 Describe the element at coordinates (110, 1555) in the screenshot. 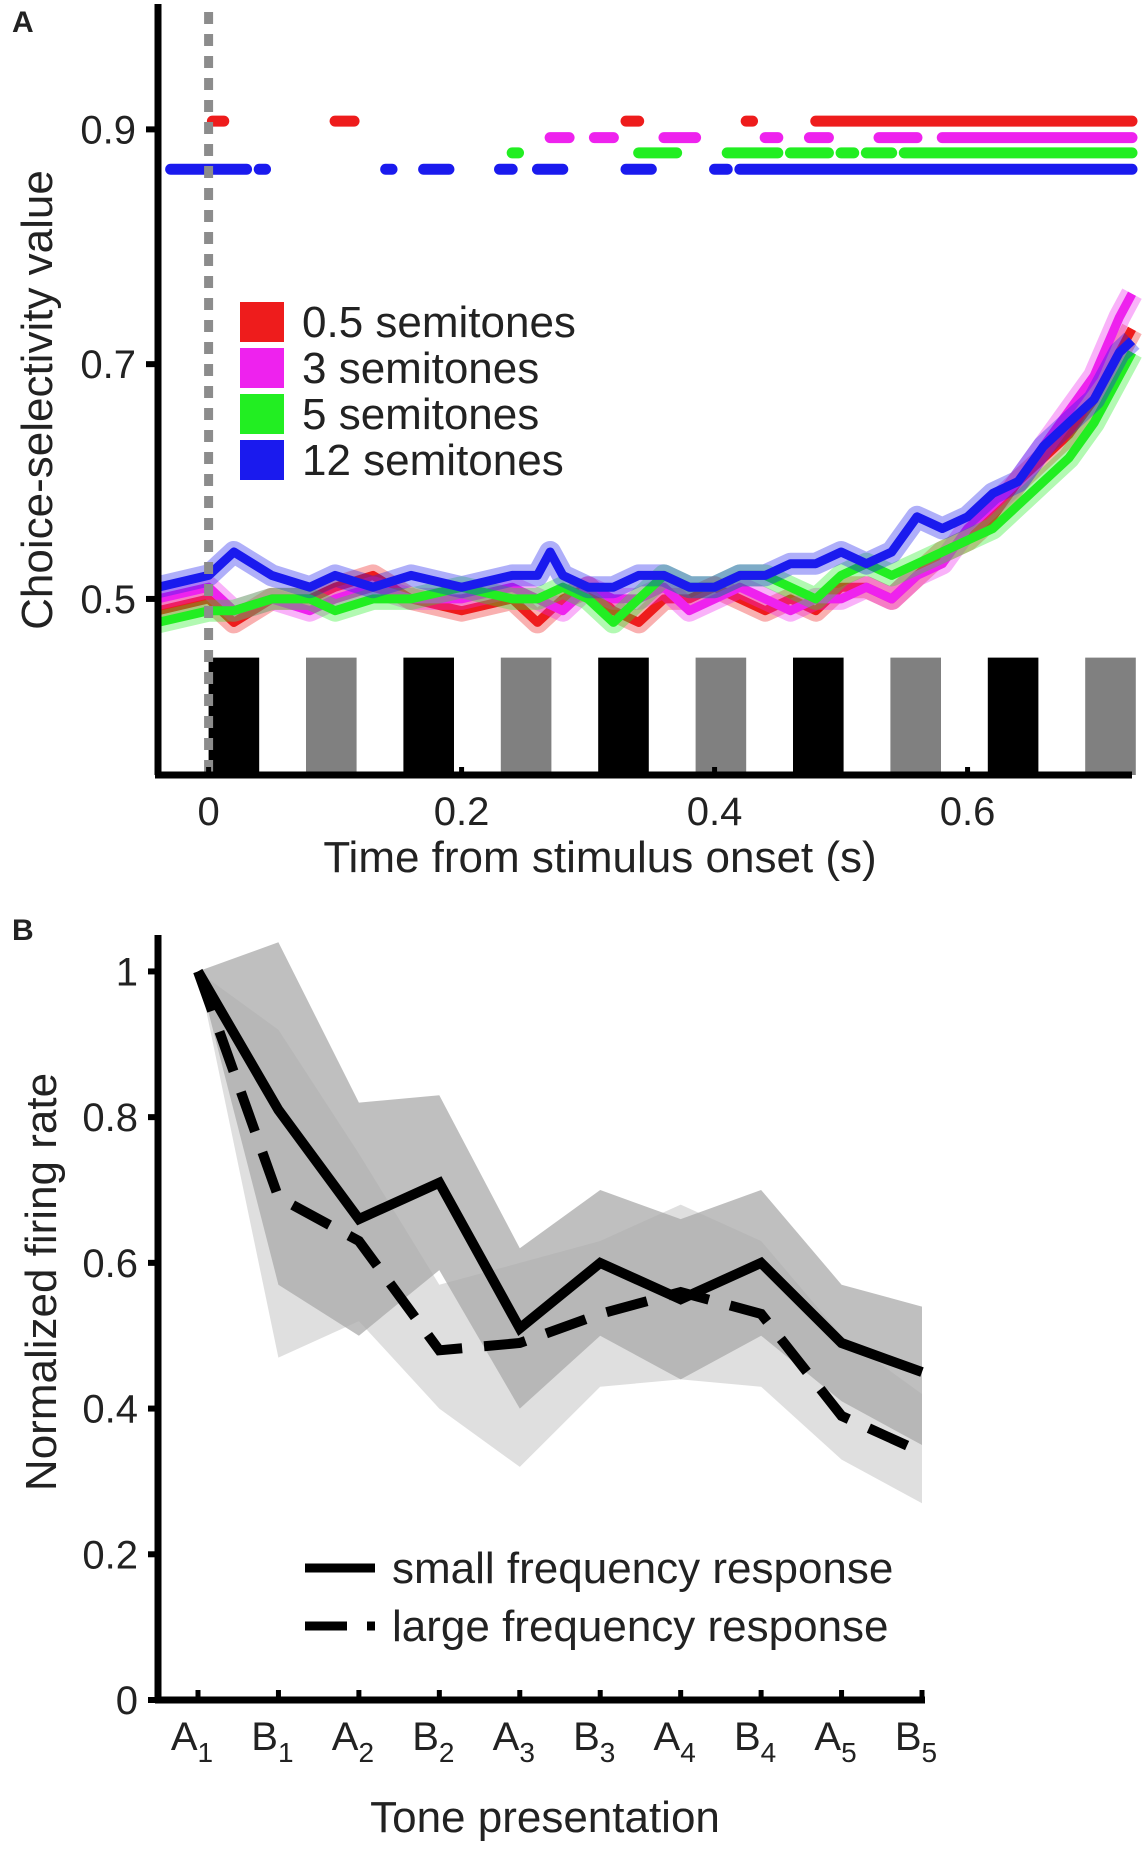

I see `panel-b-y-tick-label: 0.2` at that location.